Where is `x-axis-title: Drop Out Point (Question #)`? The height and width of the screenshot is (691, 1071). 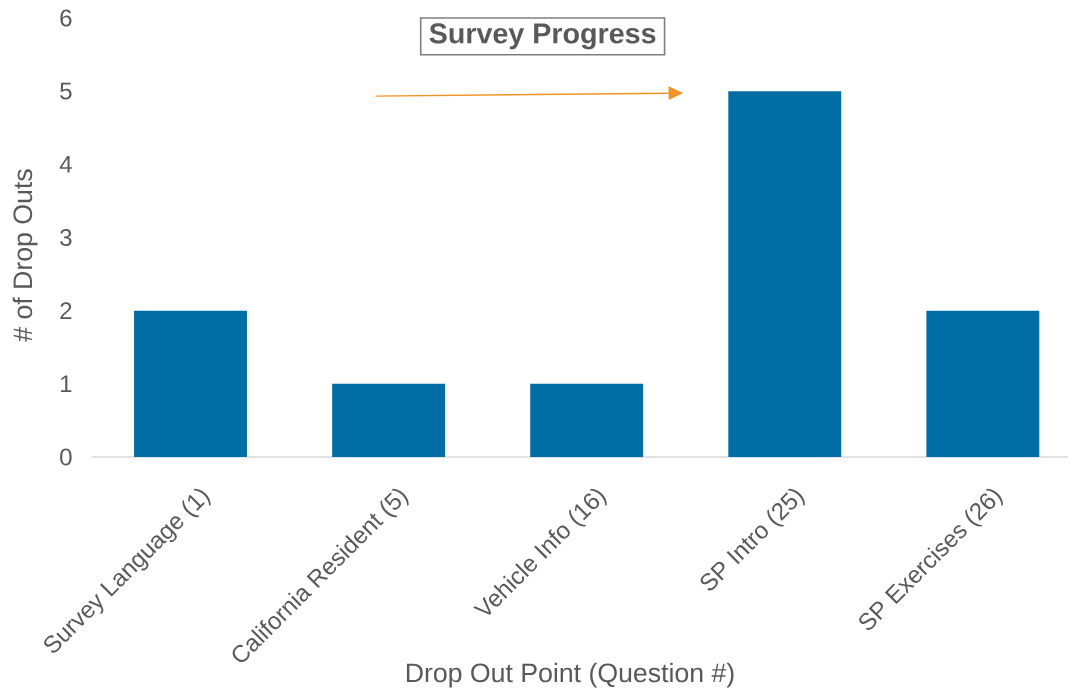 x-axis-title: Drop Out Point (Question #) is located at coordinates (570, 675).